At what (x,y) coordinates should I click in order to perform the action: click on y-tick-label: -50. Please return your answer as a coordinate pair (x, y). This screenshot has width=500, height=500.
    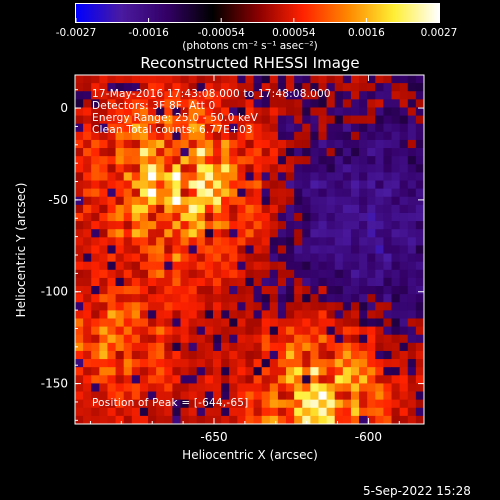
    Looking at the image, I should click on (58, 200).